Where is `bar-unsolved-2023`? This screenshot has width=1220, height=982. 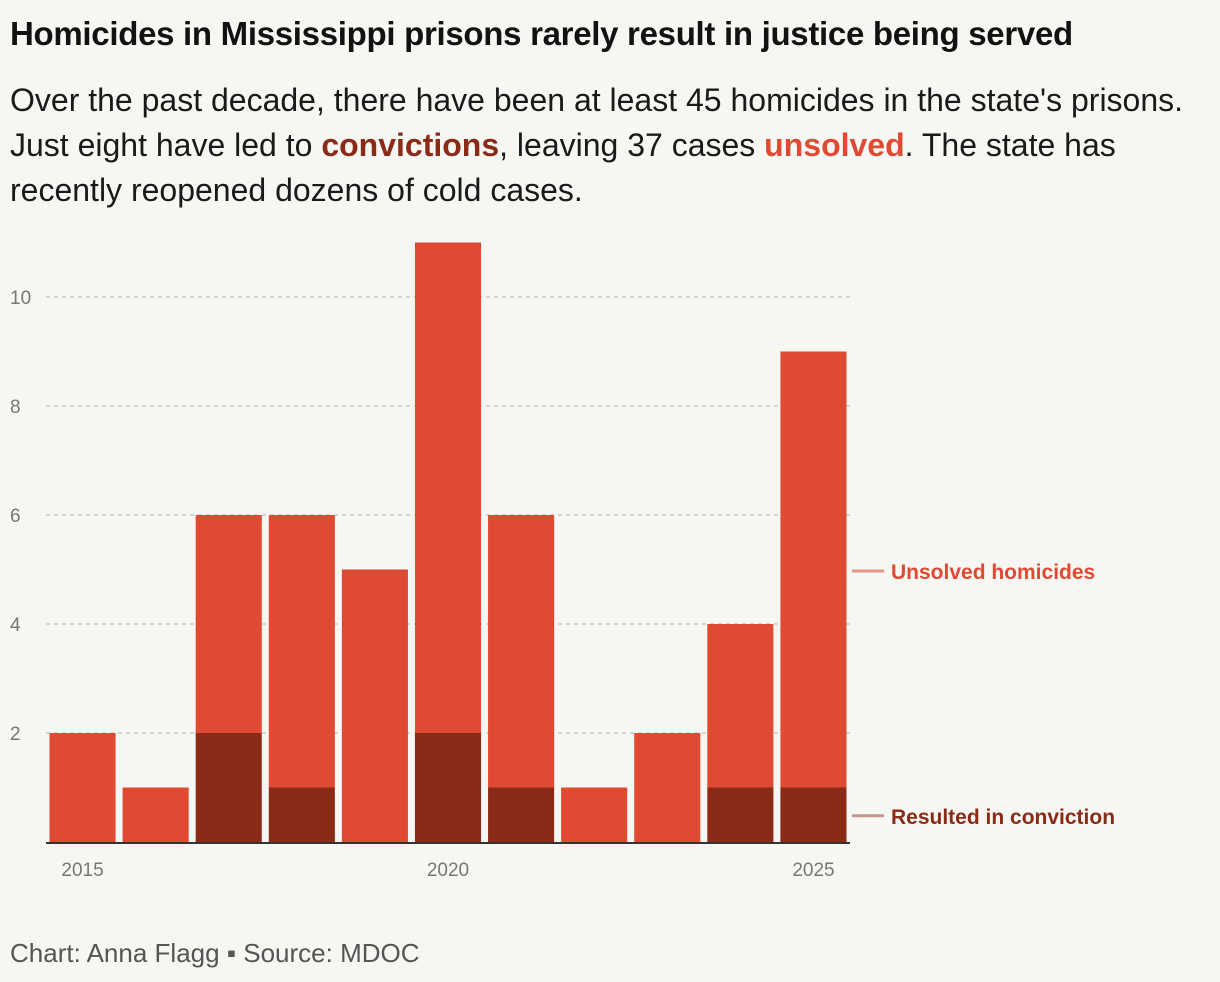
bar-unsolved-2023 is located at coordinates (667, 787).